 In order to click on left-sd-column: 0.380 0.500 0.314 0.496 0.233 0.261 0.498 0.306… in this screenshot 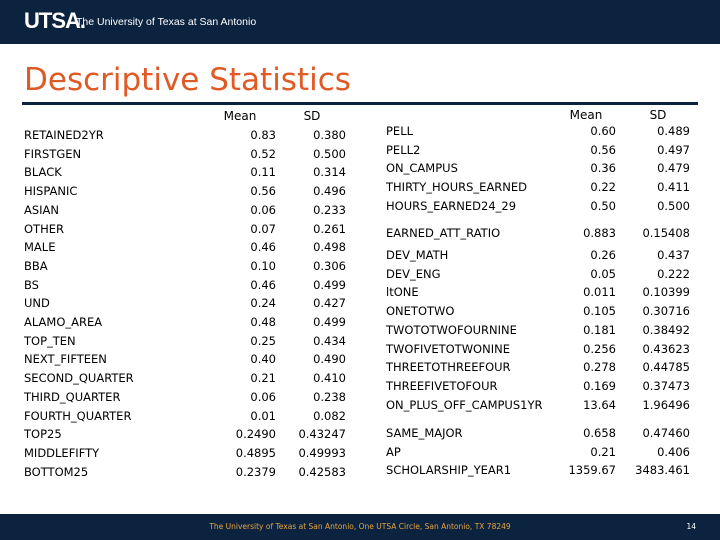, I will do `click(308, 303)`.